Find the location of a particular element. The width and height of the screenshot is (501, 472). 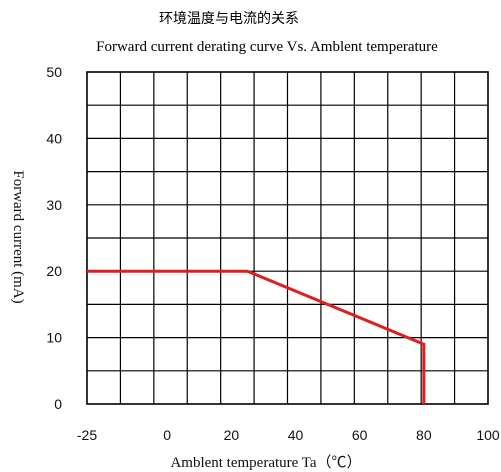

y-tick-label: 20 is located at coordinates (54, 271).